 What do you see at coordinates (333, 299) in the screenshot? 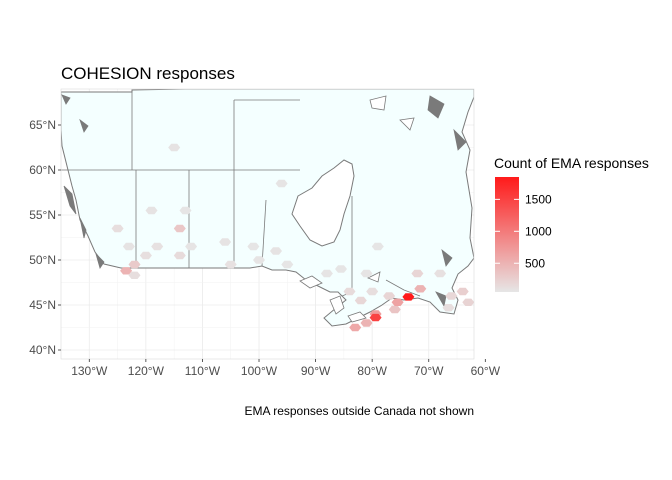
I see `great-lakes` at bounding box center [333, 299].